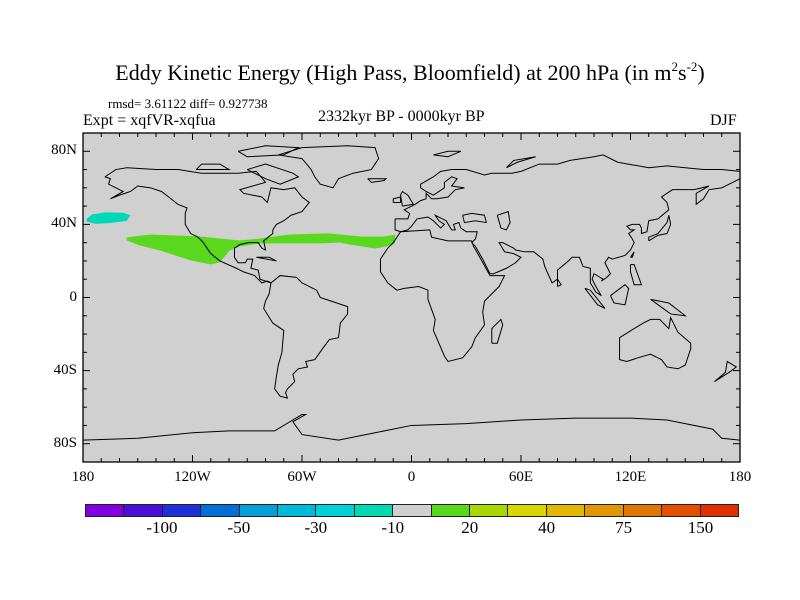 The image size is (800, 600). Describe the element at coordinates (723, 120) in the screenshot. I see `season-label: DJF` at that location.